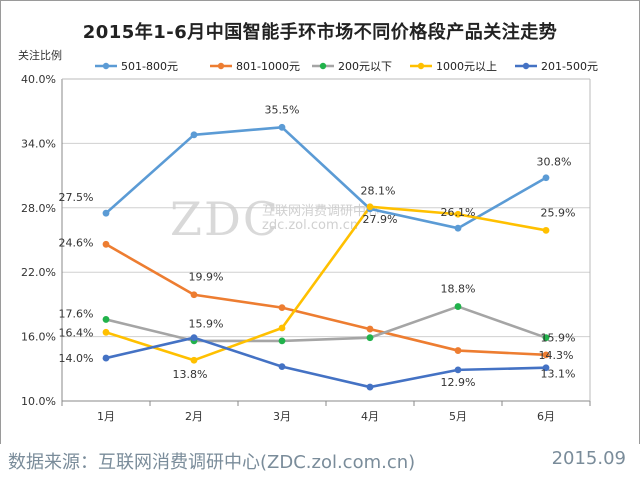 The height and width of the screenshot is (480, 640). What do you see at coordinates (38, 143) in the screenshot?
I see `y-tick-label: 34.0%` at bounding box center [38, 143].